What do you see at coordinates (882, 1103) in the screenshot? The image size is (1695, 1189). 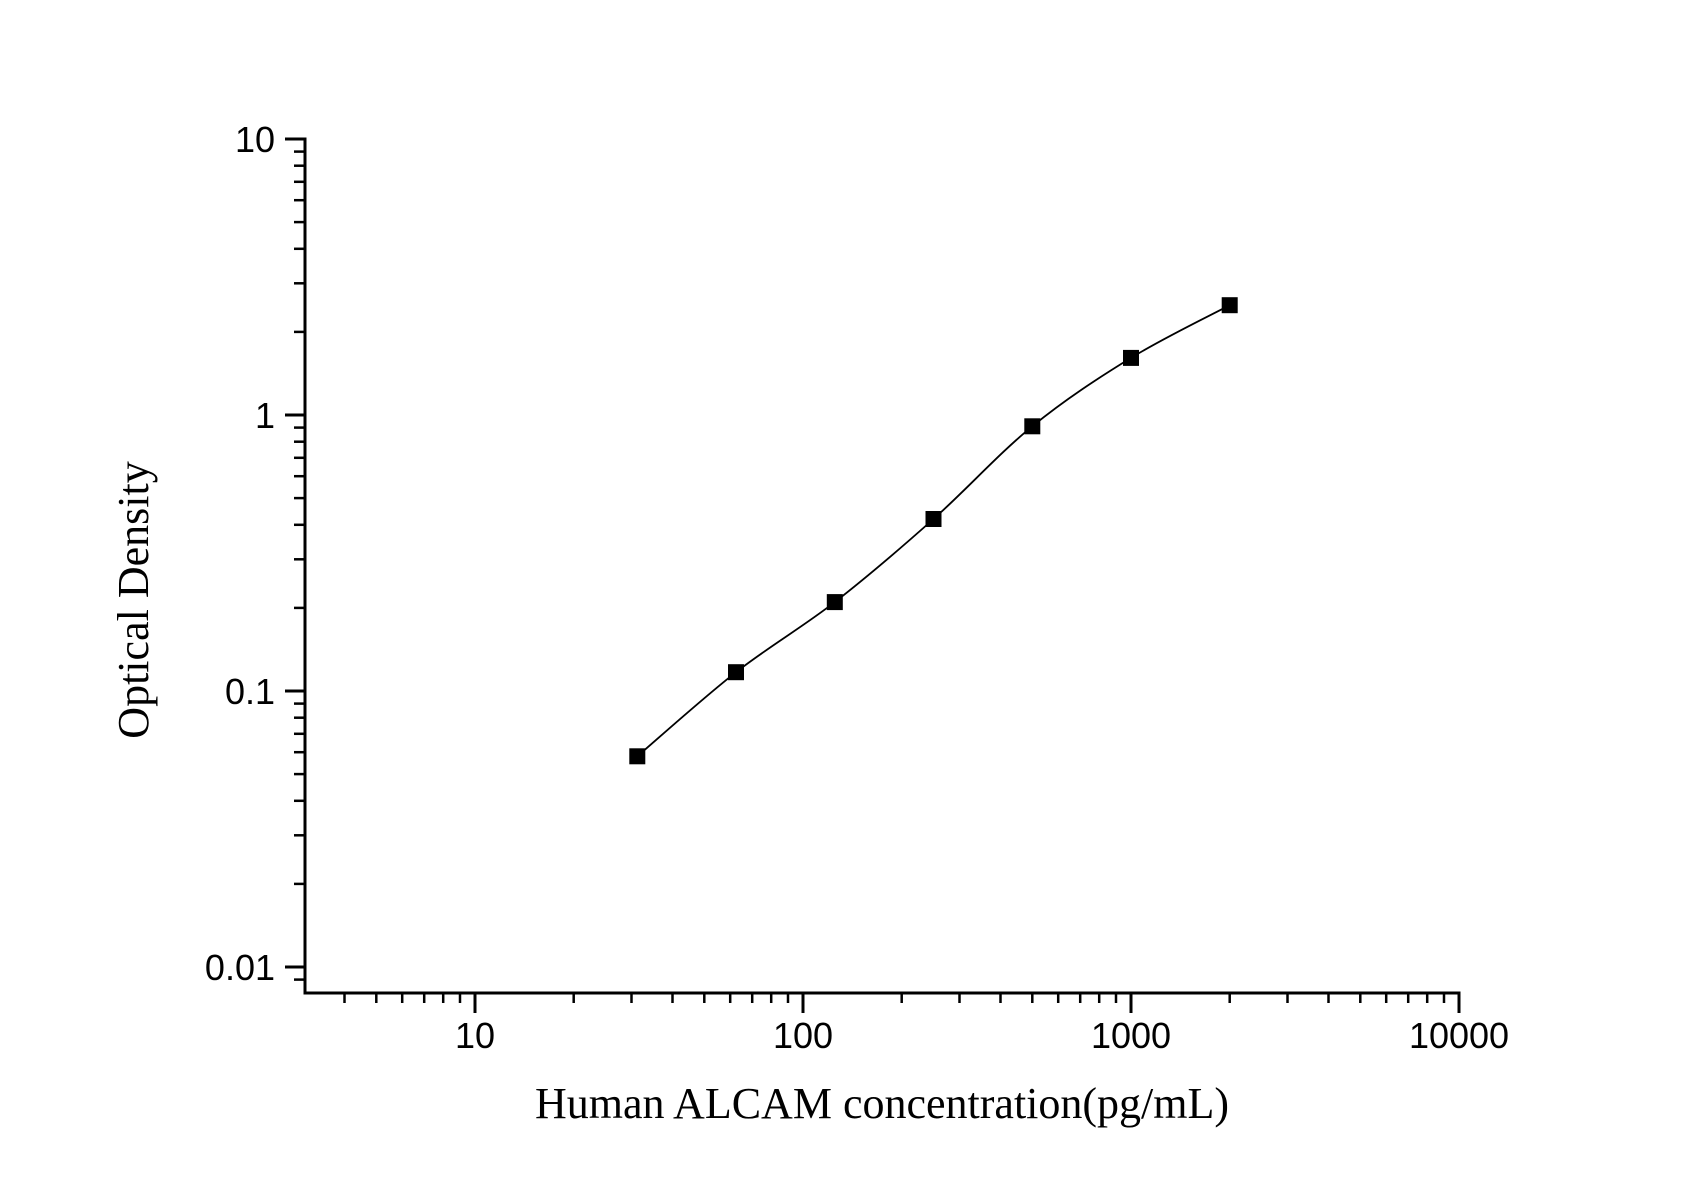 I see `x-axis-title: Human ALCAM concentration(pg/mL)` at bounding box center [882, 1103].